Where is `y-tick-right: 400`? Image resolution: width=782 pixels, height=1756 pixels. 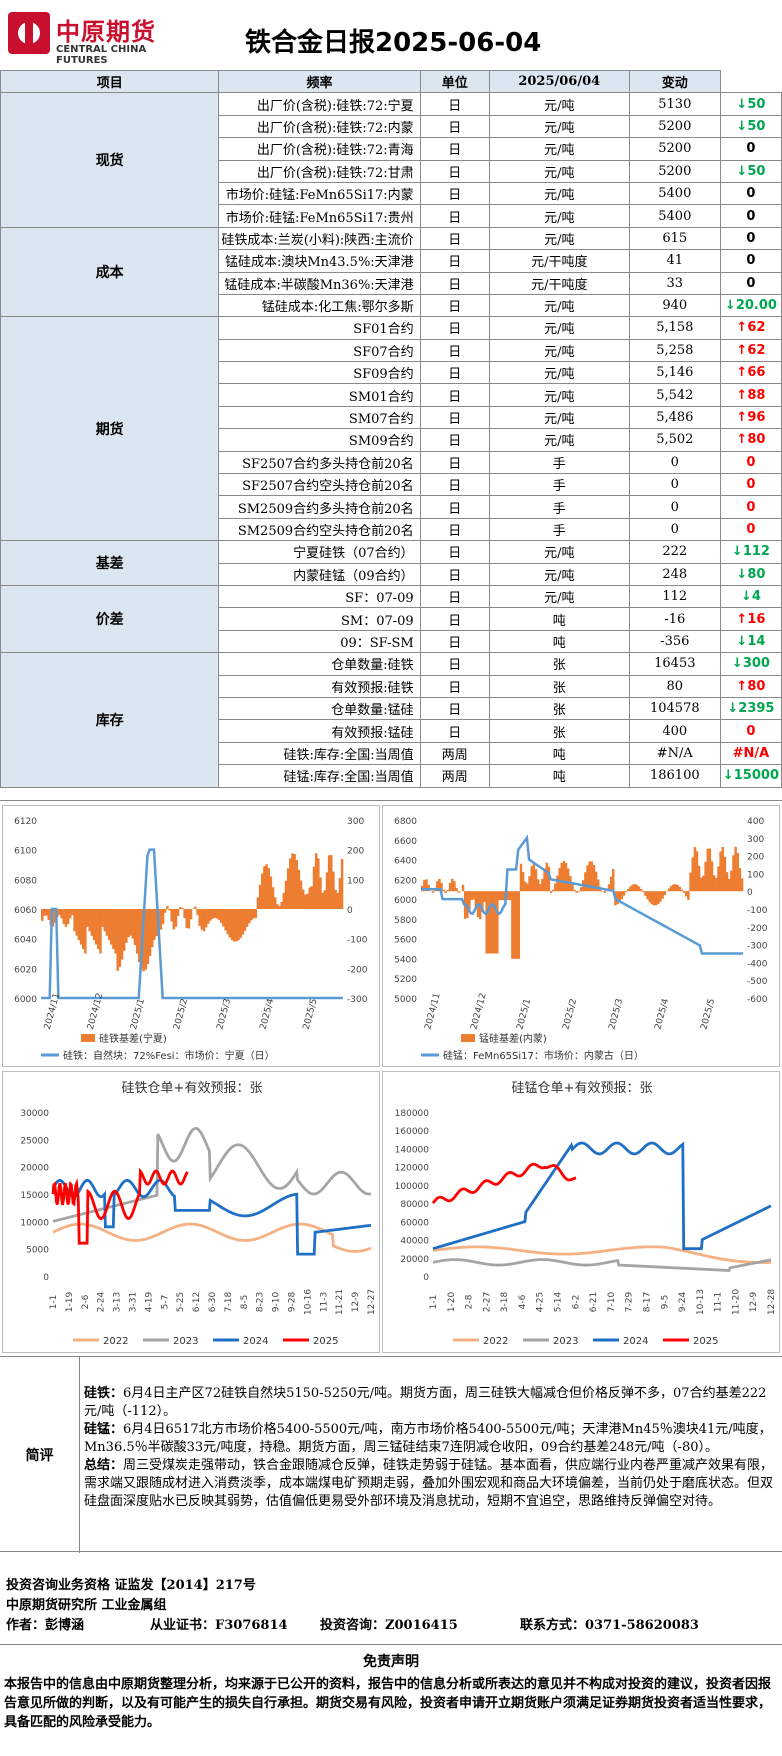
y-tick-right: 400 is located at coordinates (755, 822).